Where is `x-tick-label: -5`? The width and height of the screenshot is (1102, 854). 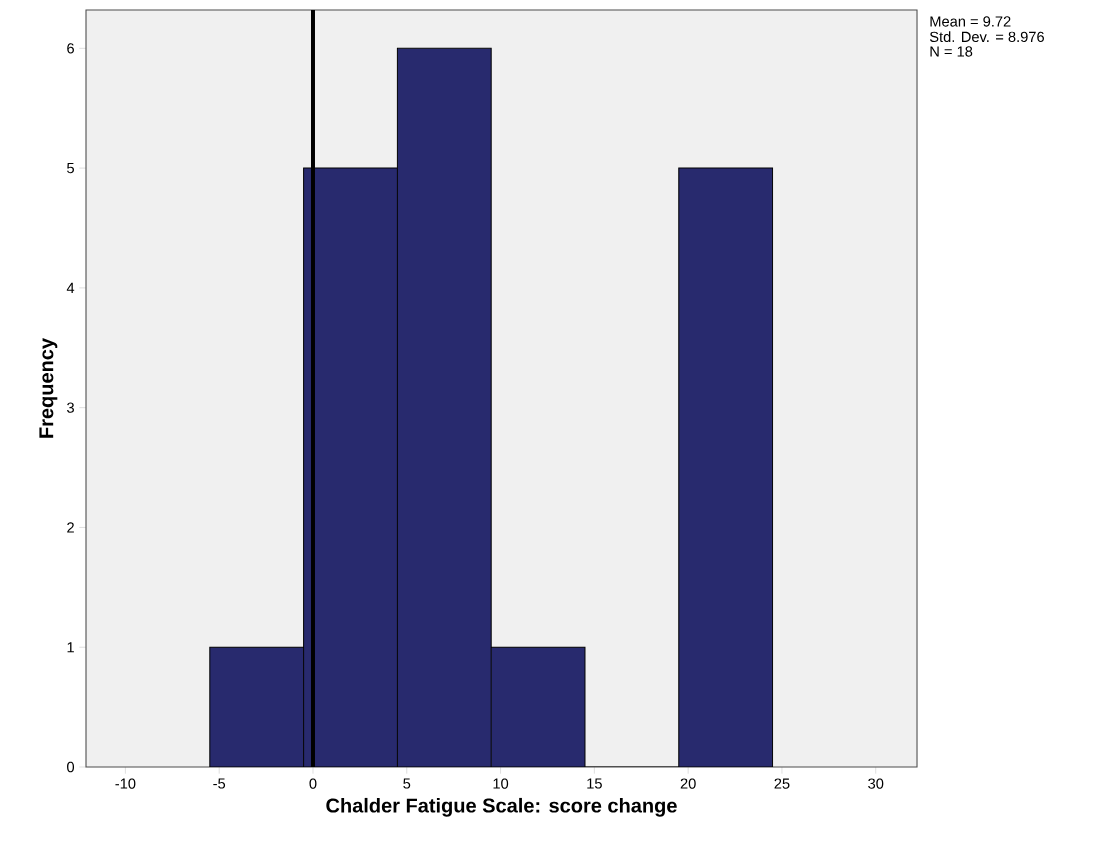 x-tick-label: -5 is located at coordinates (219, 783).